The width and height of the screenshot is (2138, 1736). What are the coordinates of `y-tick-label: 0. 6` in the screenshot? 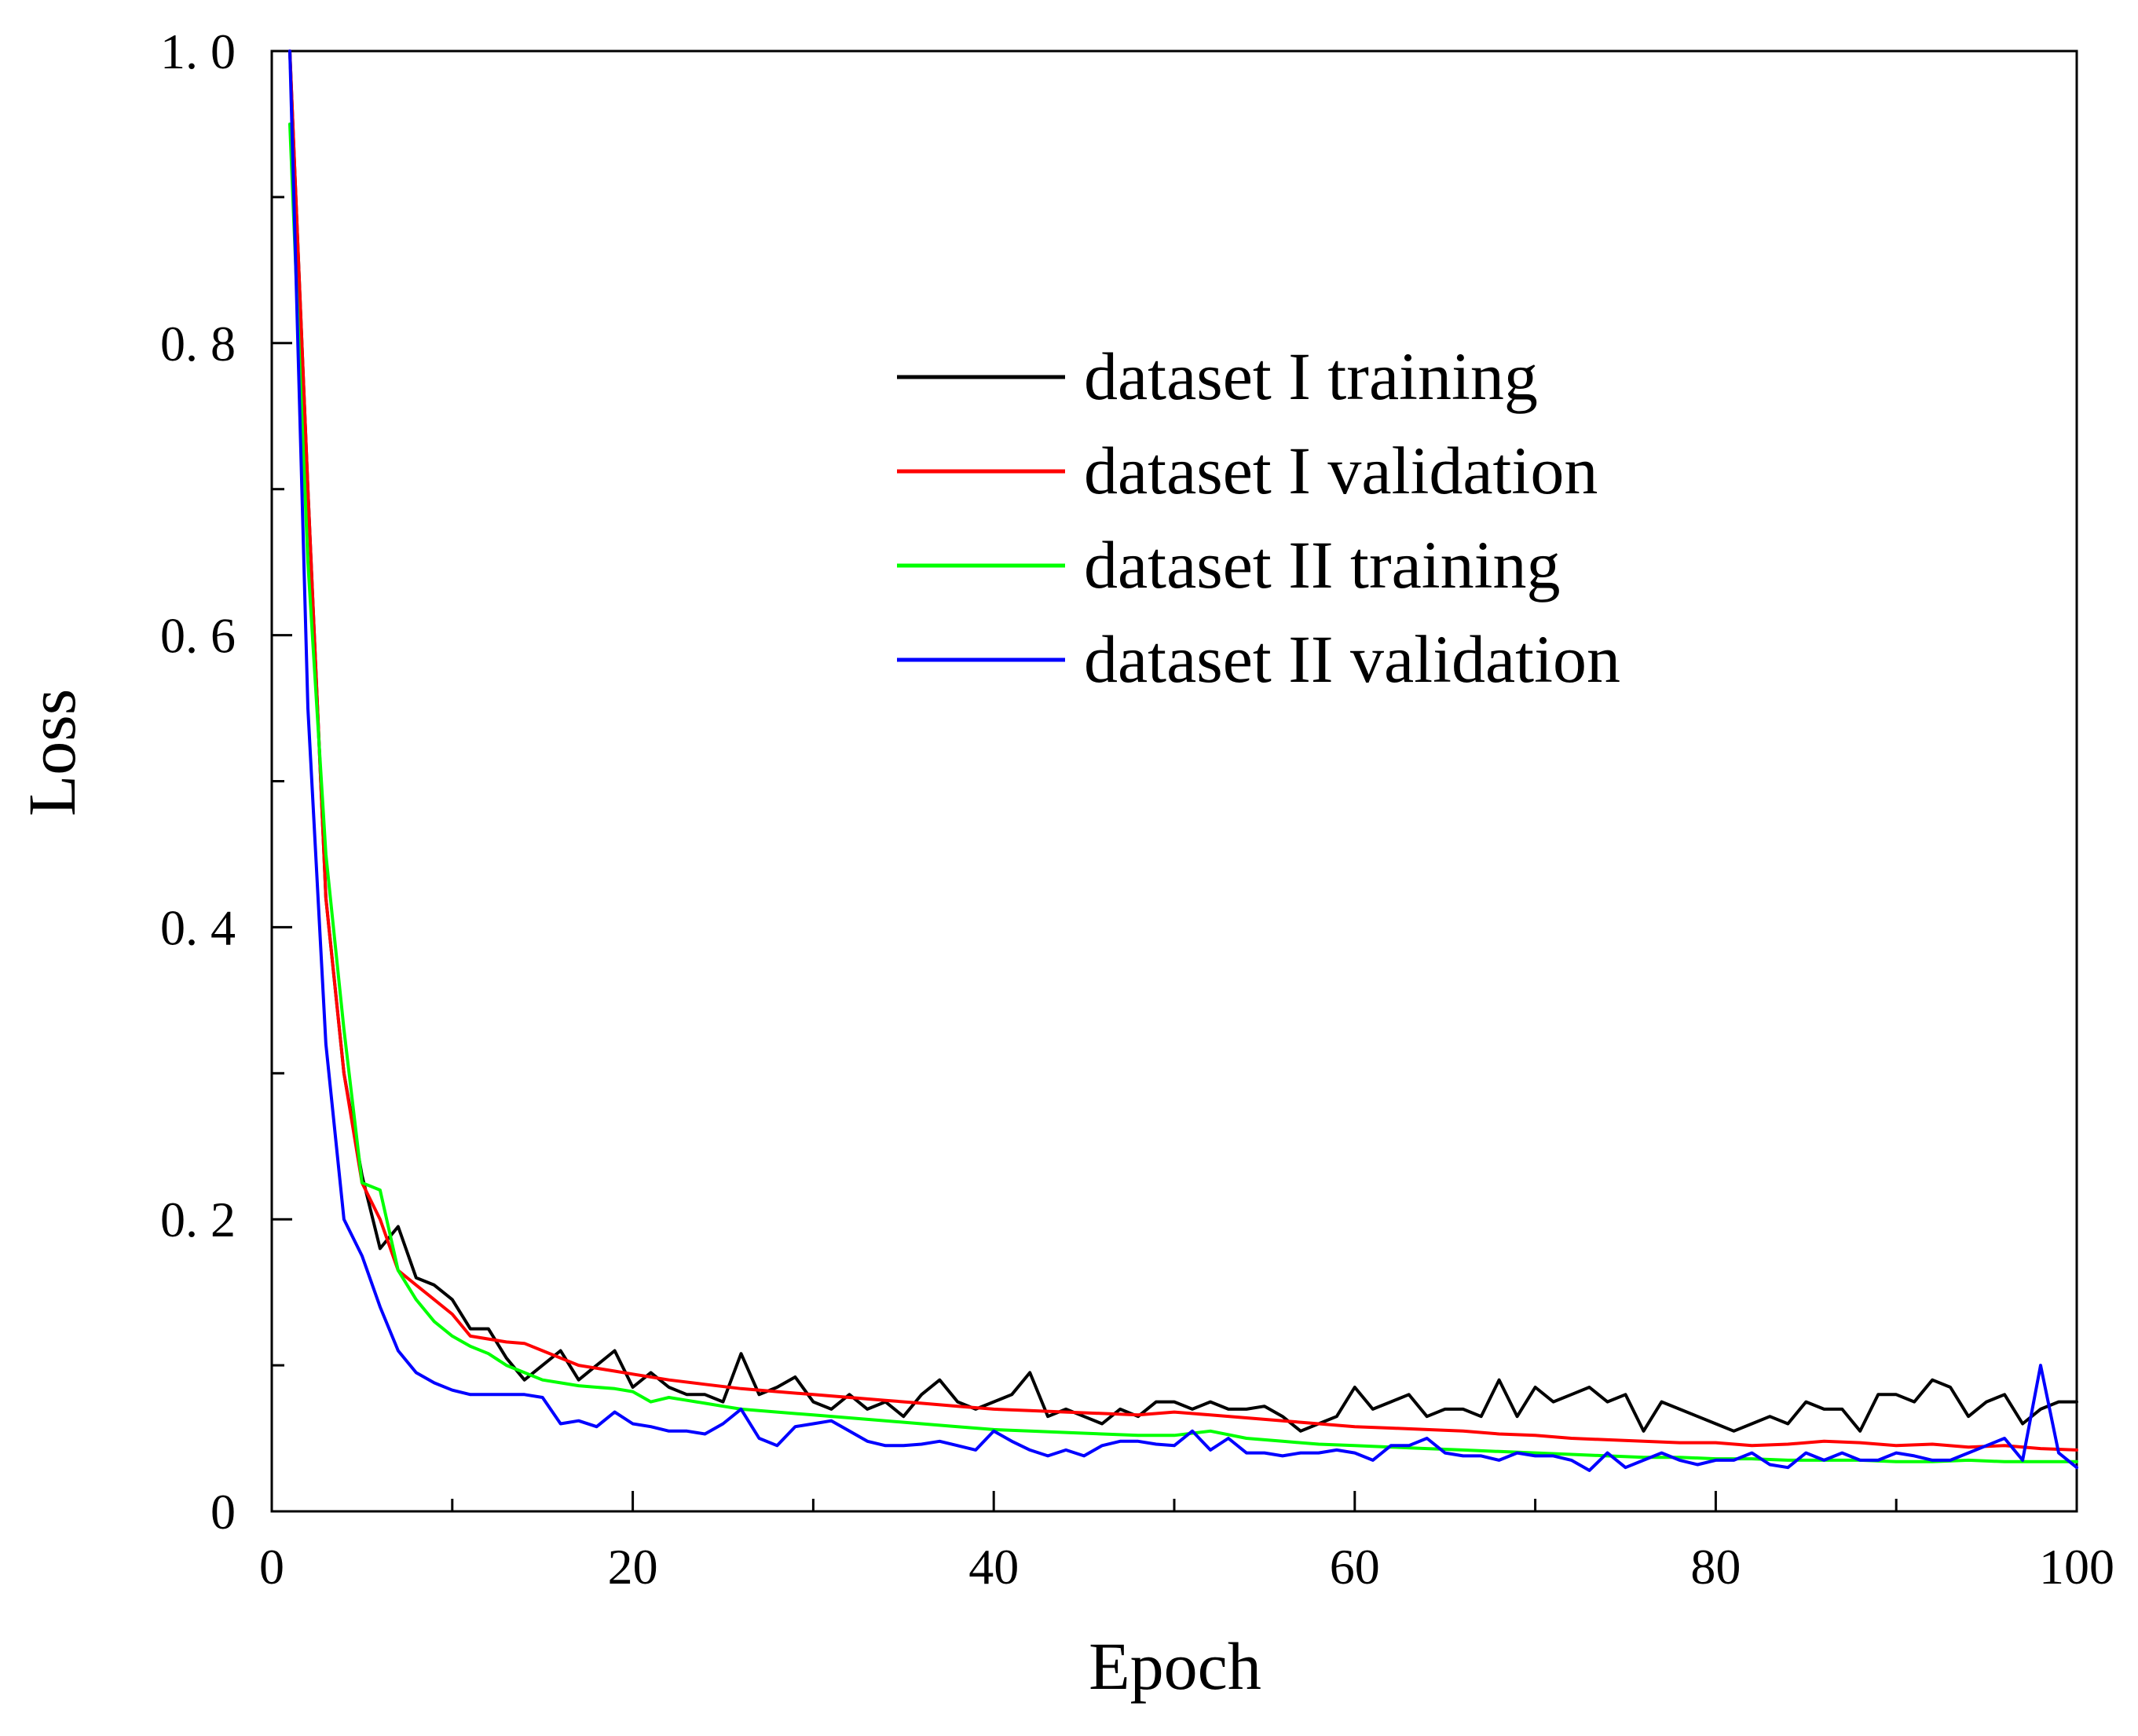 It's located at (198, 636).